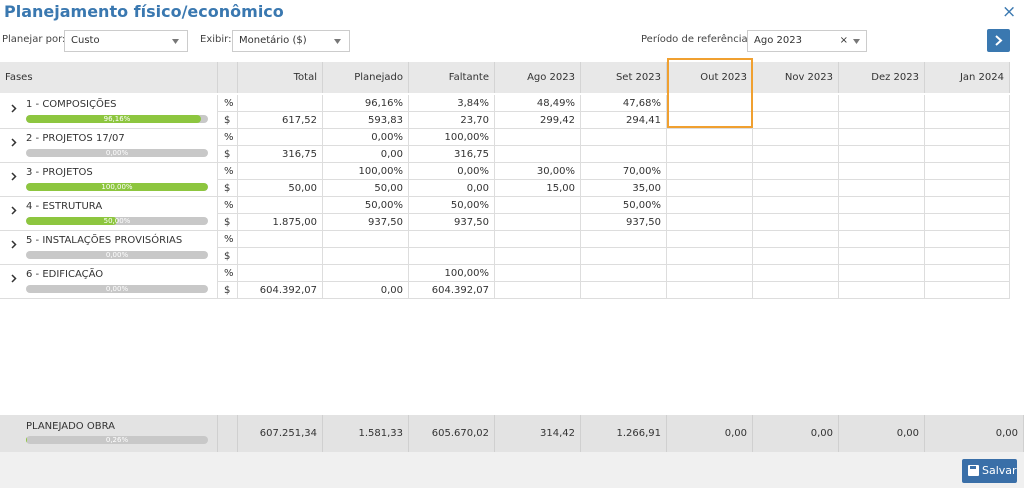 The image size is (1024, 488). I want to click on next-button, so click(998, 40).